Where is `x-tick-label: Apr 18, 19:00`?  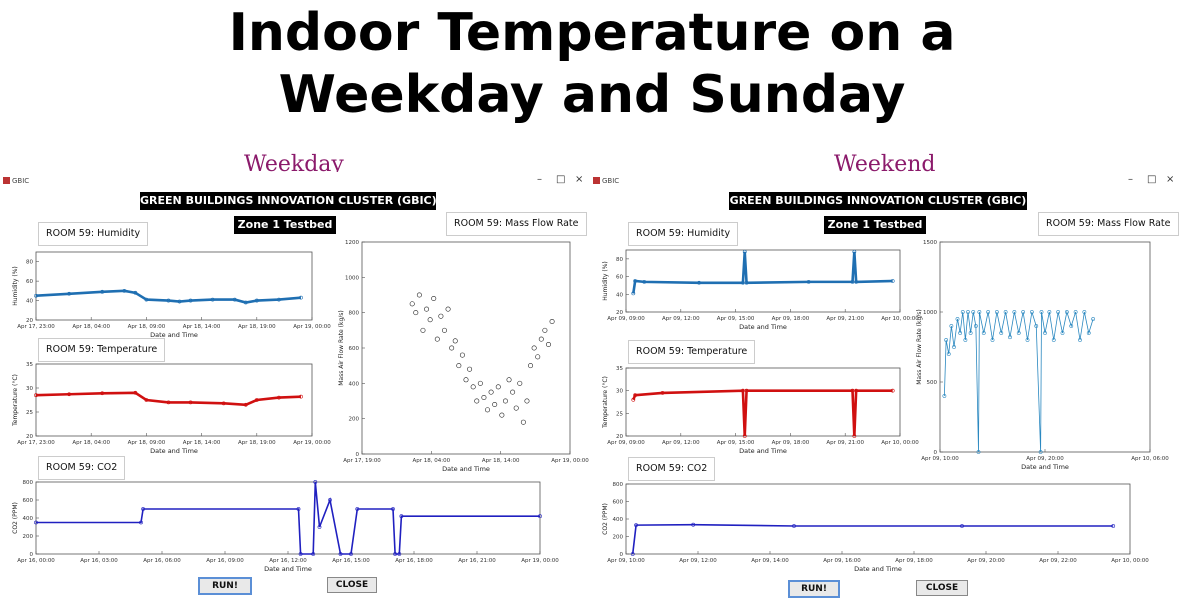
x-tick-label: Apr 18, 19:00 is located at coordinates (257, 443).